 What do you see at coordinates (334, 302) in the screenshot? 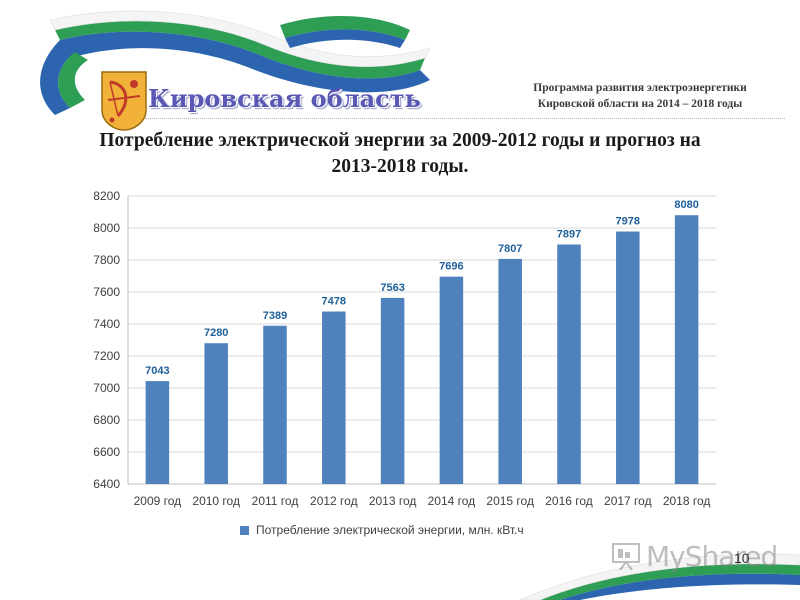
I see `data-label: 7478` at bounding box center [334, 302].